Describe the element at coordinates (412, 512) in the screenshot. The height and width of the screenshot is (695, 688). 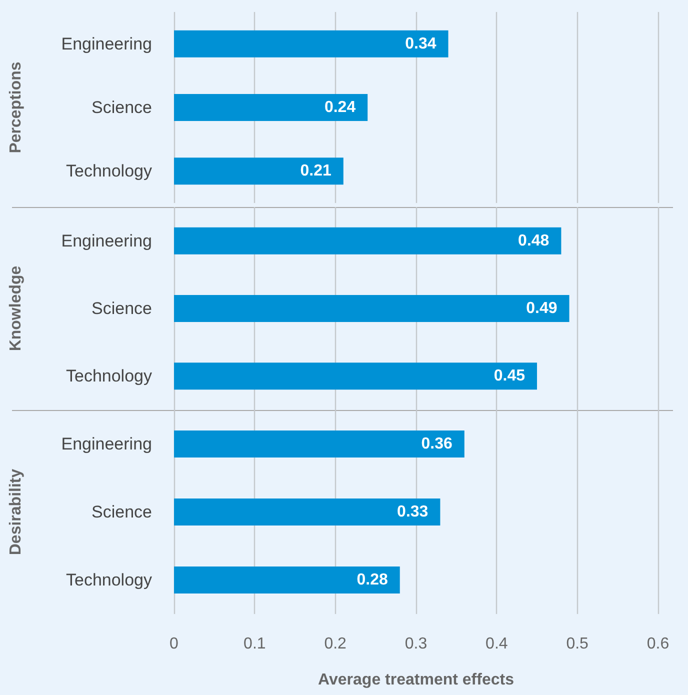
I see `data-label: 0.33` at that location.